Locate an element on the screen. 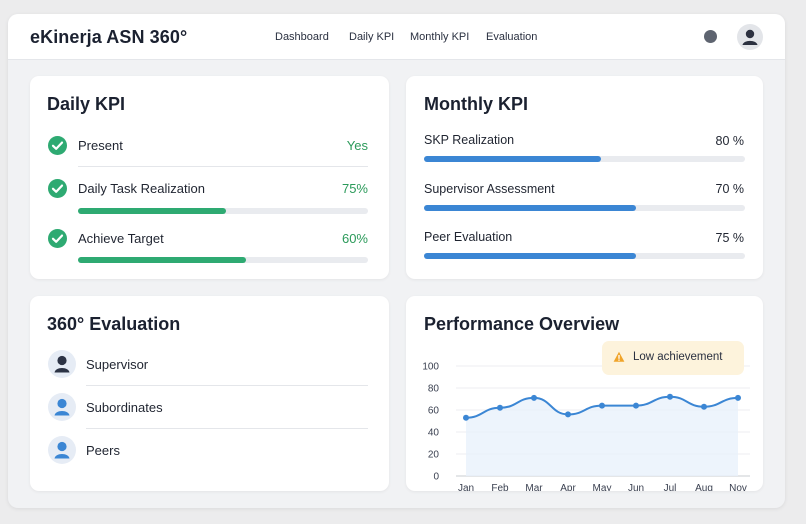  daily-kpi-title: Daily KPI is located at coordinates (86, 104).